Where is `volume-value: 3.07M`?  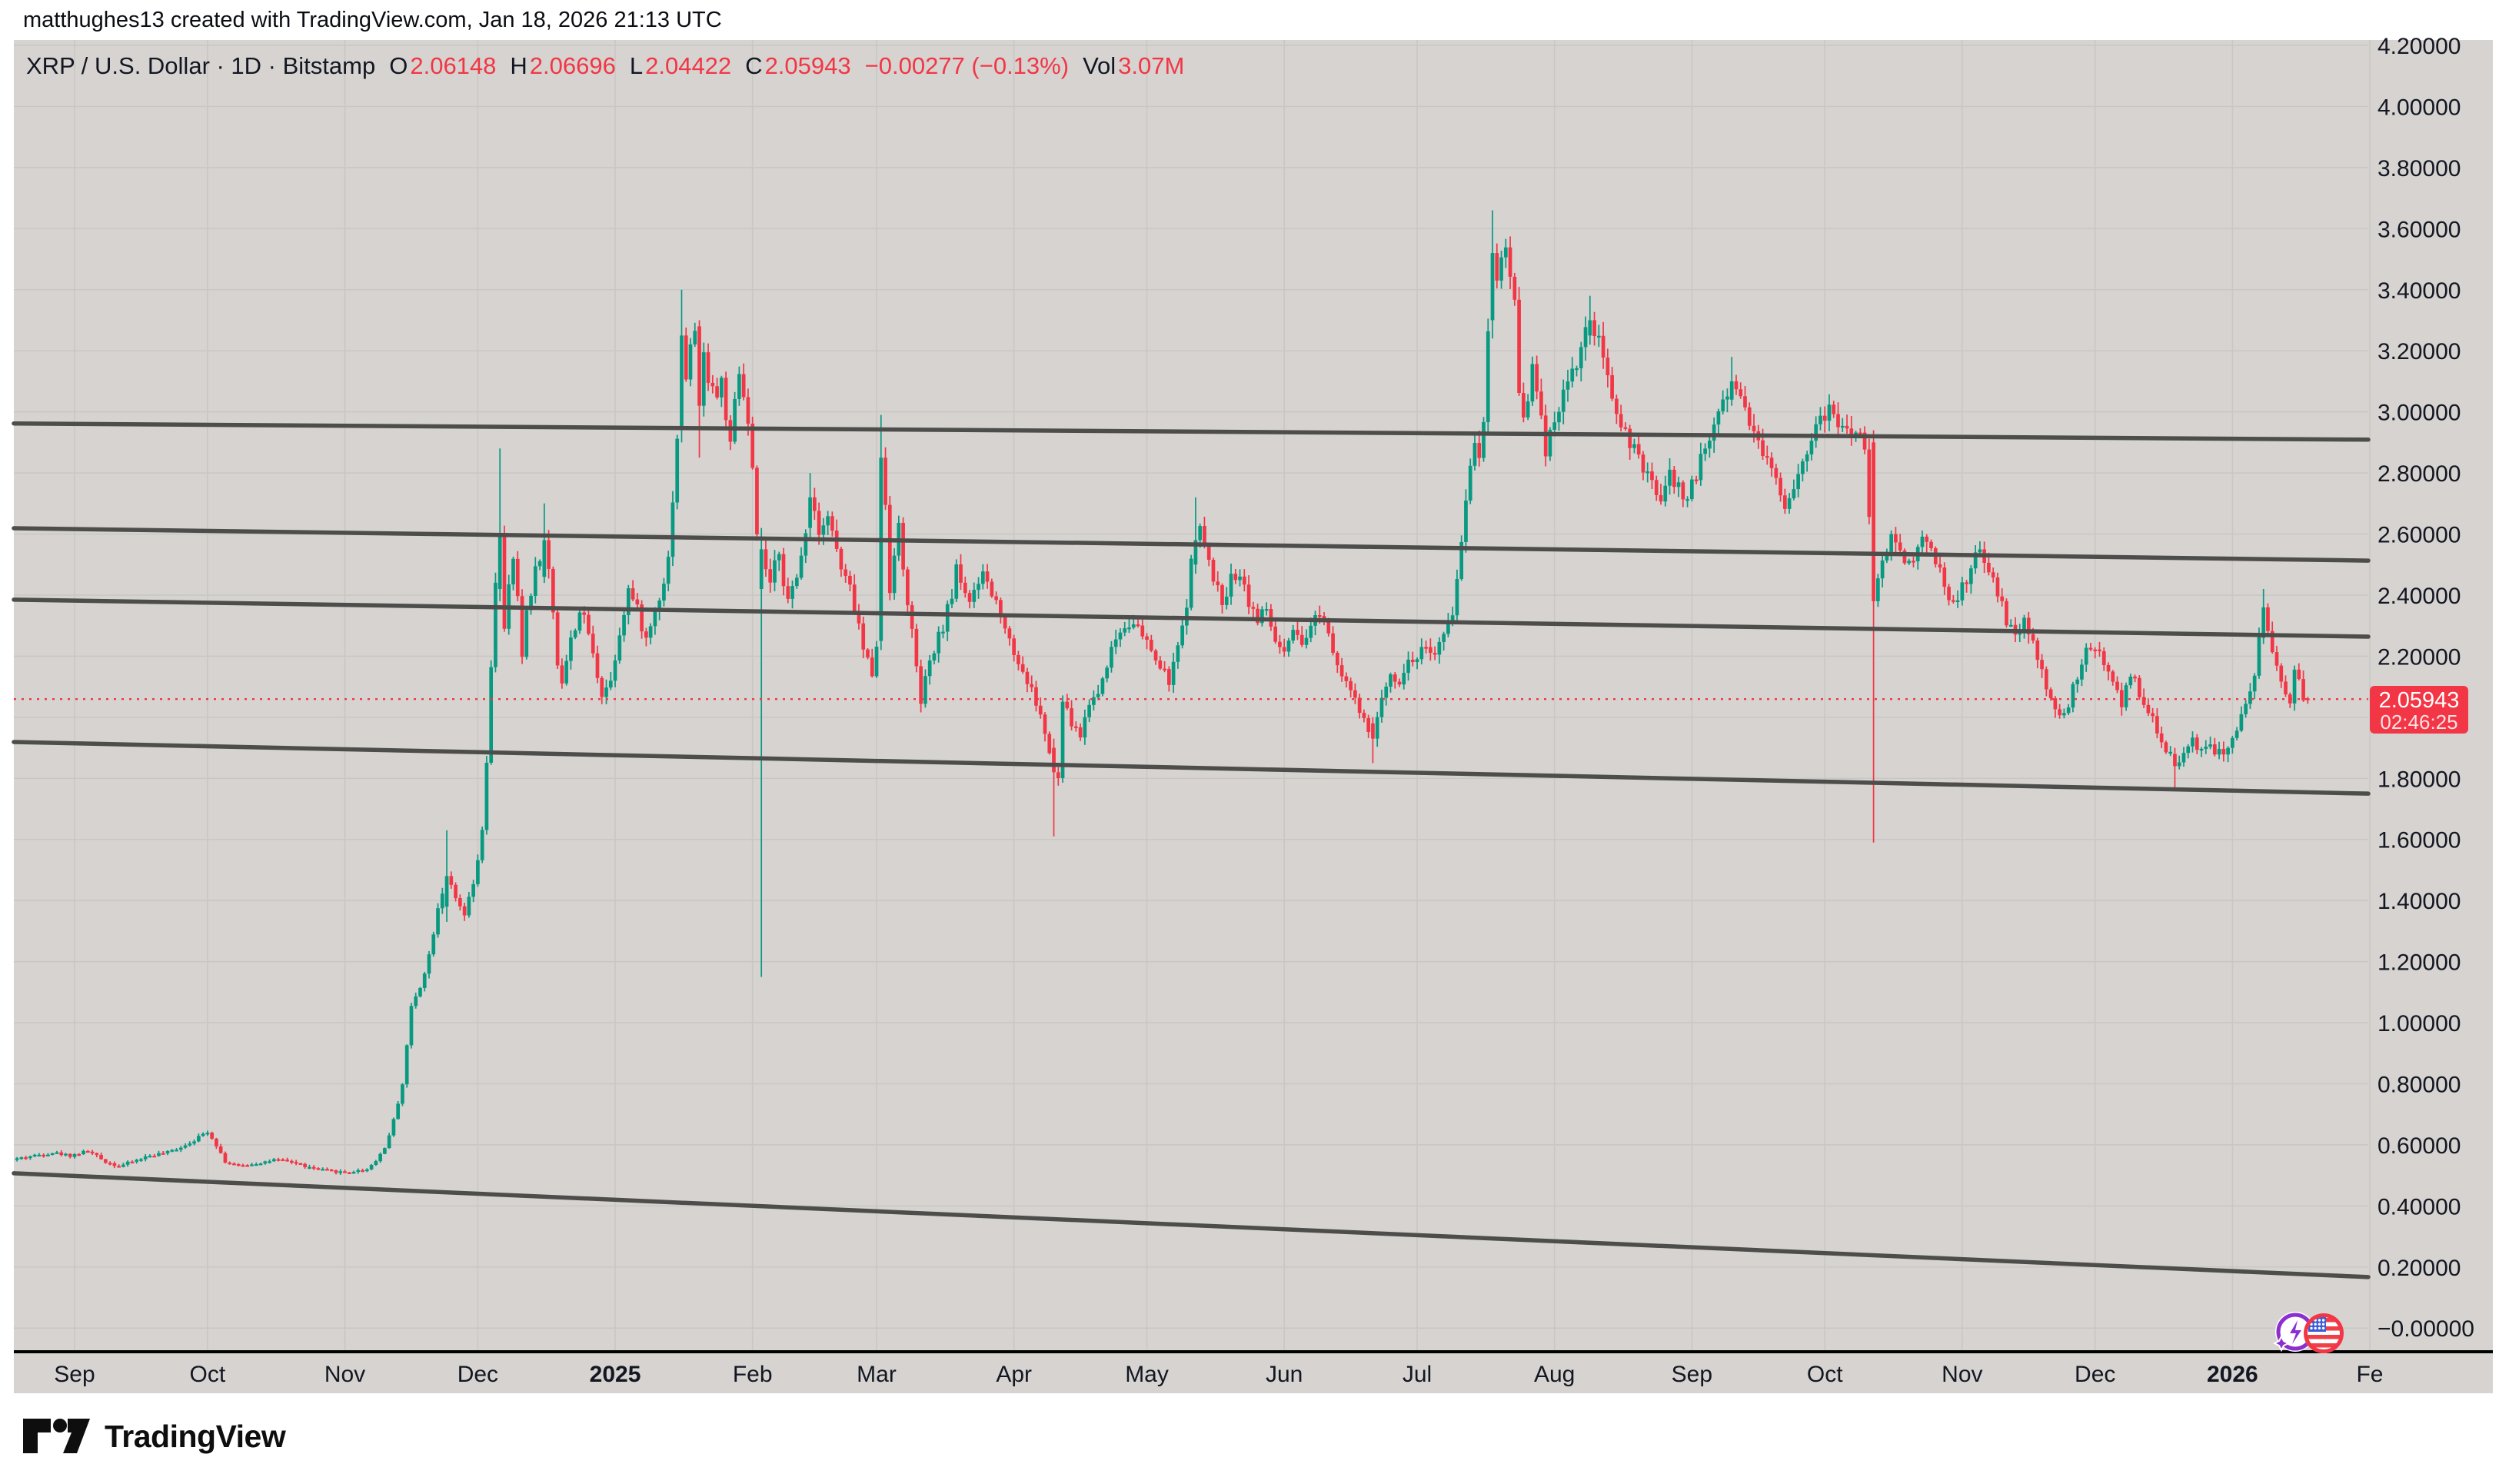
volume-value: 3.07M is located at coordinates (1151, 66).